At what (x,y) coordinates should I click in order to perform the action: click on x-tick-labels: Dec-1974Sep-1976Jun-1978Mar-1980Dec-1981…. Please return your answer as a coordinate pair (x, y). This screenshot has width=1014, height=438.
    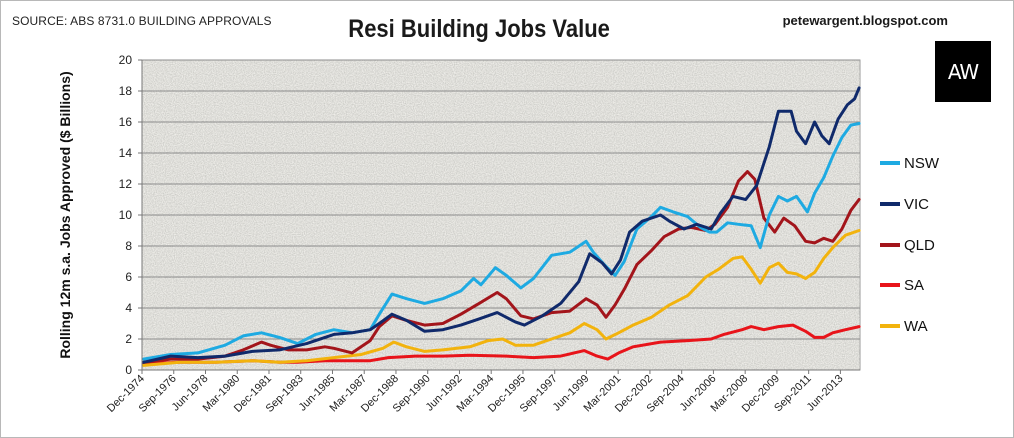
    Looking at the image, I should click on (475, 392).